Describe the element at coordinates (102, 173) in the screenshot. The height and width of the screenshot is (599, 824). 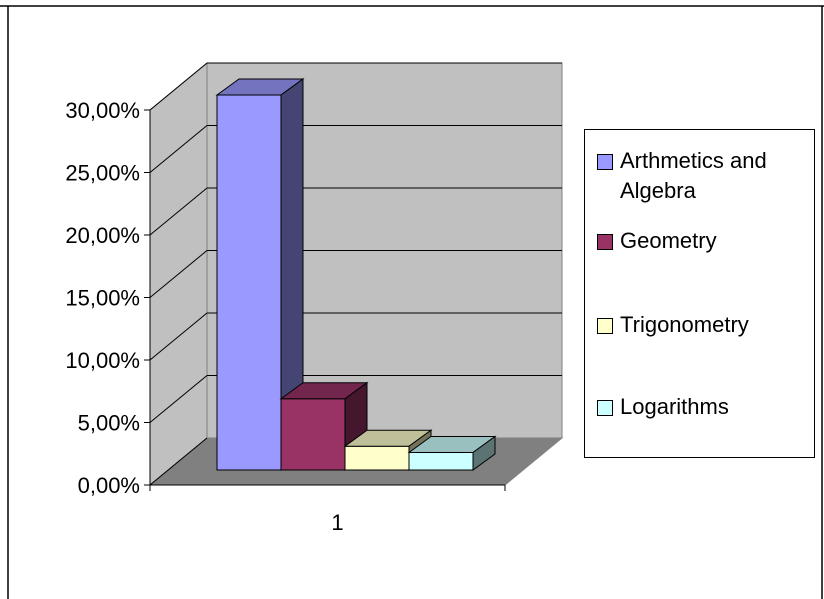
I see `y-tick-label: 25,00%` at that location.